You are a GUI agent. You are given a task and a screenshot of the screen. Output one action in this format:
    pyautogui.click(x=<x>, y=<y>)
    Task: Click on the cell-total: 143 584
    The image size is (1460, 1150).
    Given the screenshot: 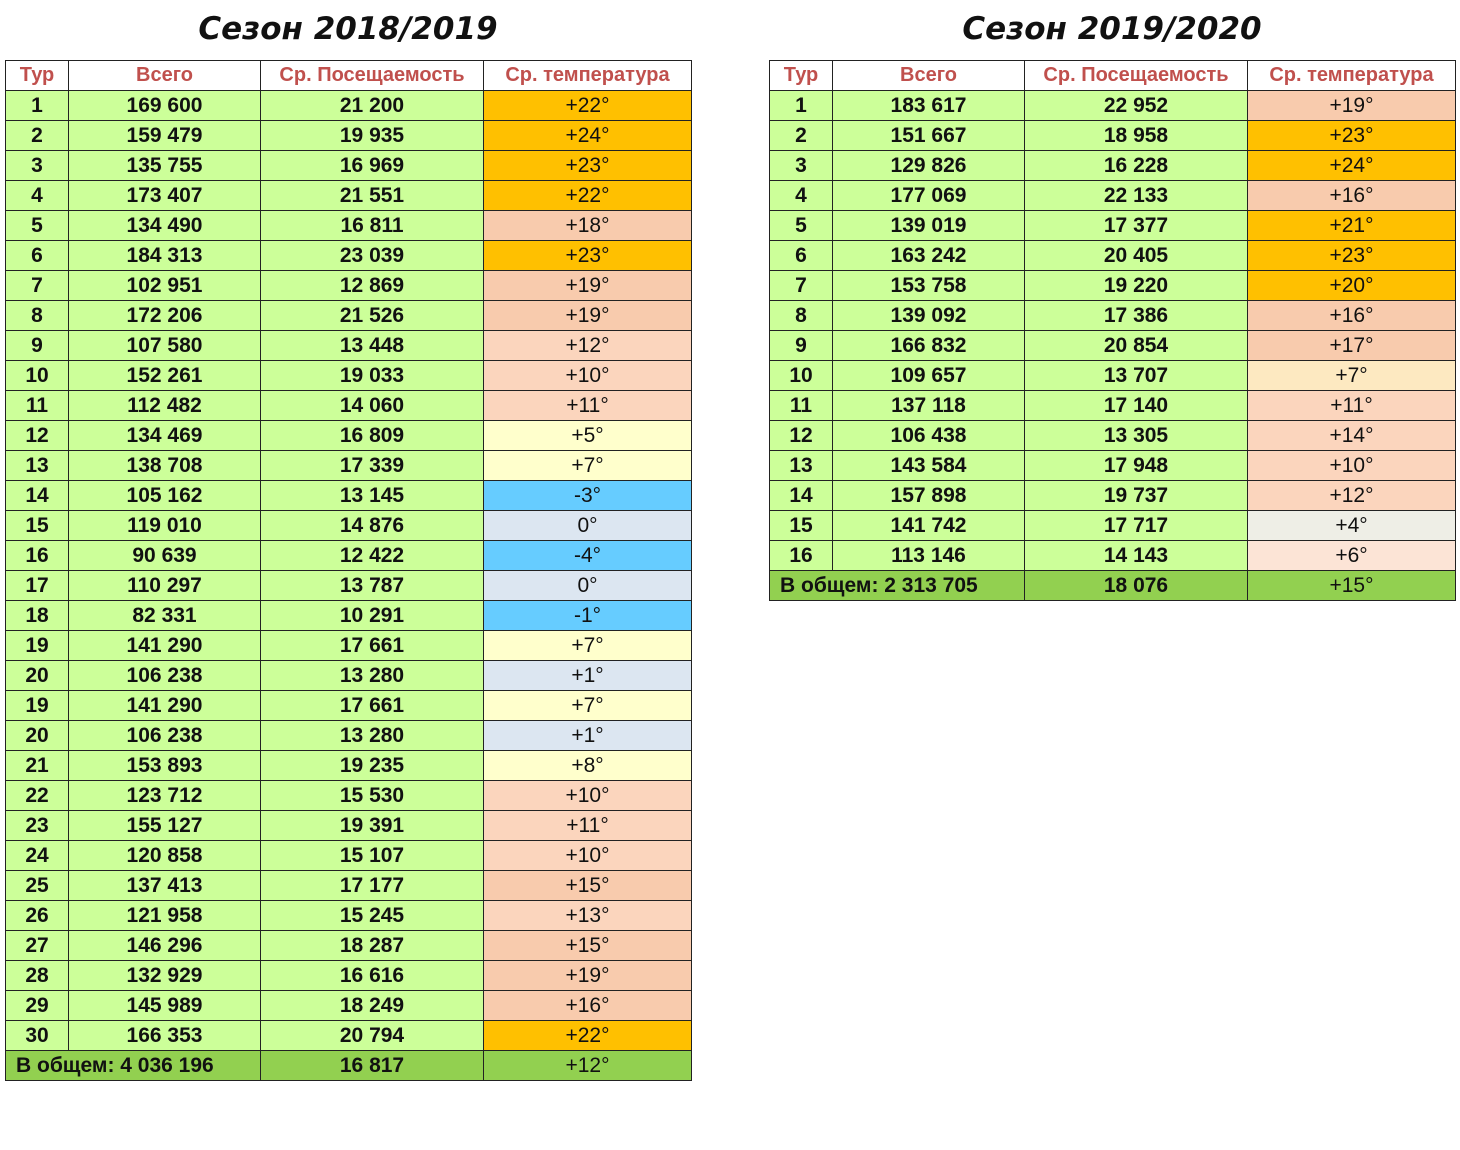 What is the action you would take?
    pyautogui.click(x=928, y=465)
    